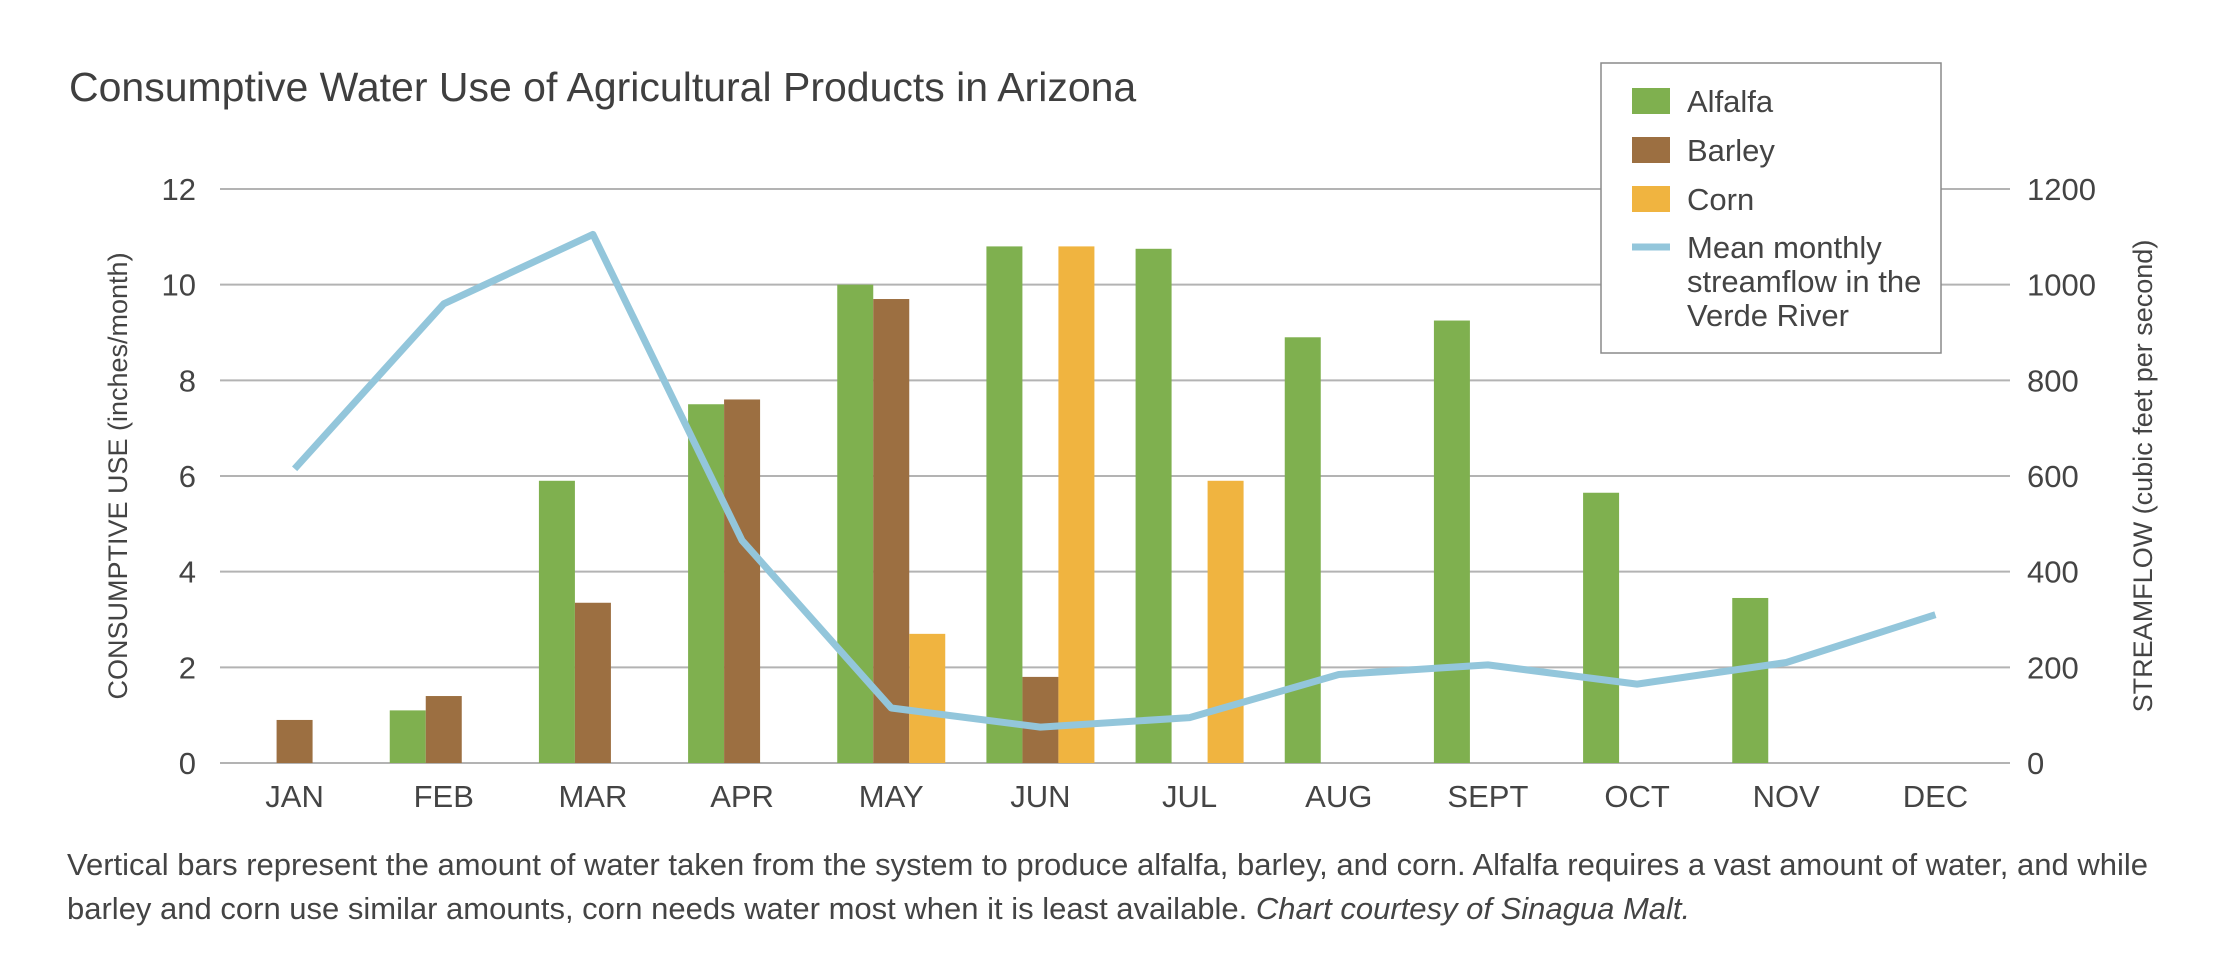  Describe the element at coordinates (1720, 199) in the screenshot. I see `legend-label-corn: Corn` at that location.